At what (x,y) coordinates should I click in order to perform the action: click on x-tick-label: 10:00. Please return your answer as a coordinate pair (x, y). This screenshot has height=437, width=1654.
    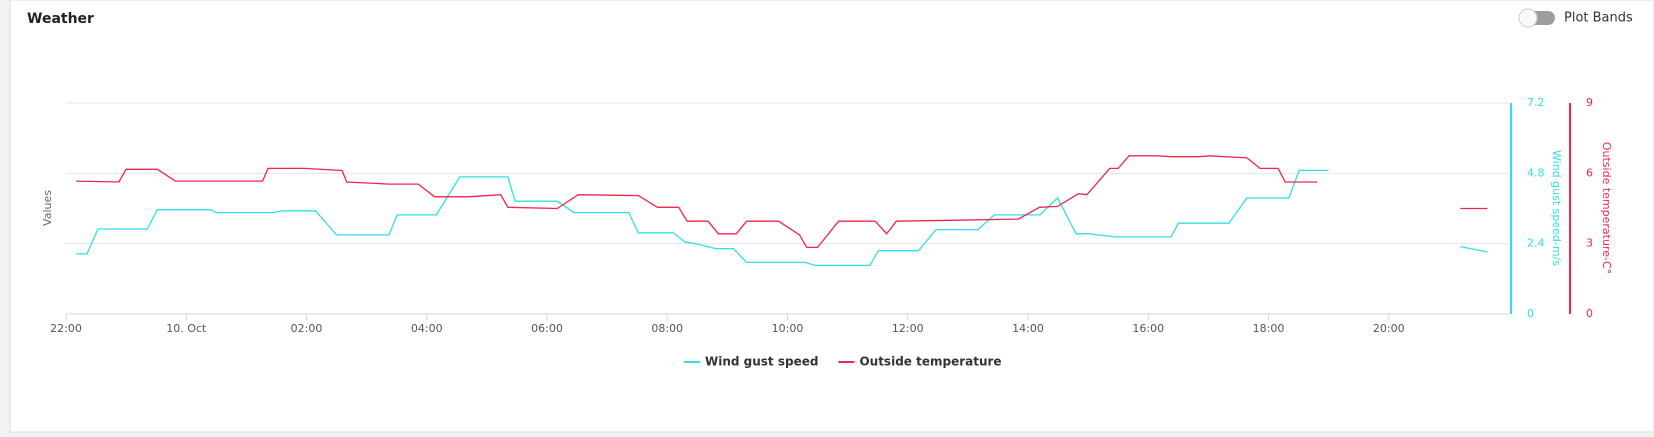
    Looking at the image, I should click on (788, 328).